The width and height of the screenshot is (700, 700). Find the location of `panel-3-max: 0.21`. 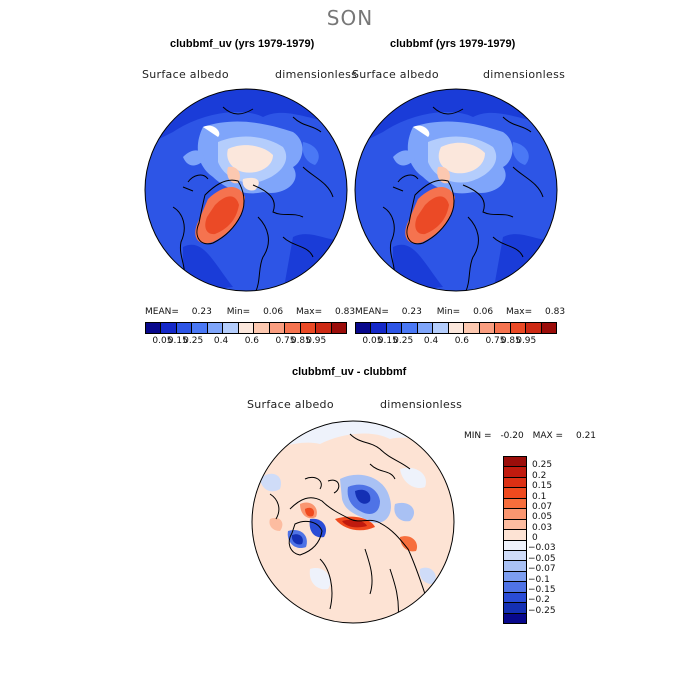

panel-3-max: 0.21 is located at coordinates (586, 436).